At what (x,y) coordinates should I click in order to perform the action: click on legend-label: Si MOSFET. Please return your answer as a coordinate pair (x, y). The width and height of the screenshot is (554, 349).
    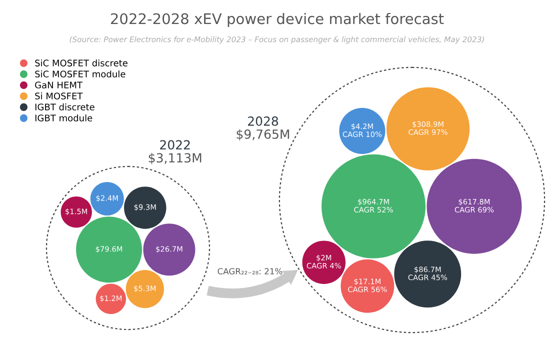
    Looking at the image, I should click on (59, 96).